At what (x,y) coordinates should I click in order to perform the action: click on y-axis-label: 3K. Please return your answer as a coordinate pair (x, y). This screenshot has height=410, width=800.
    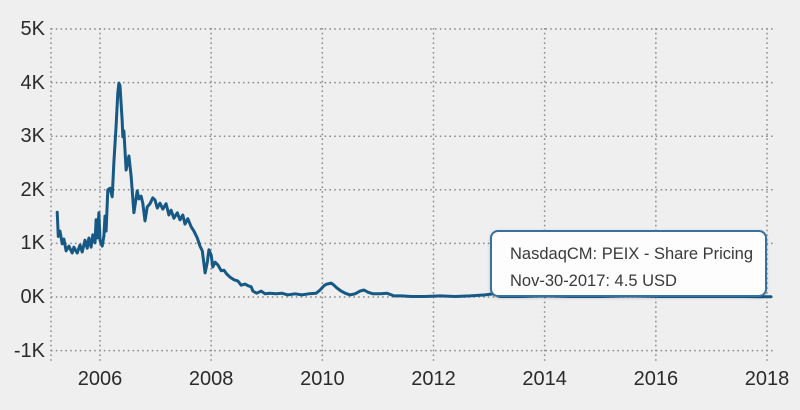
    Looking at the image, I should click on (32, 136).